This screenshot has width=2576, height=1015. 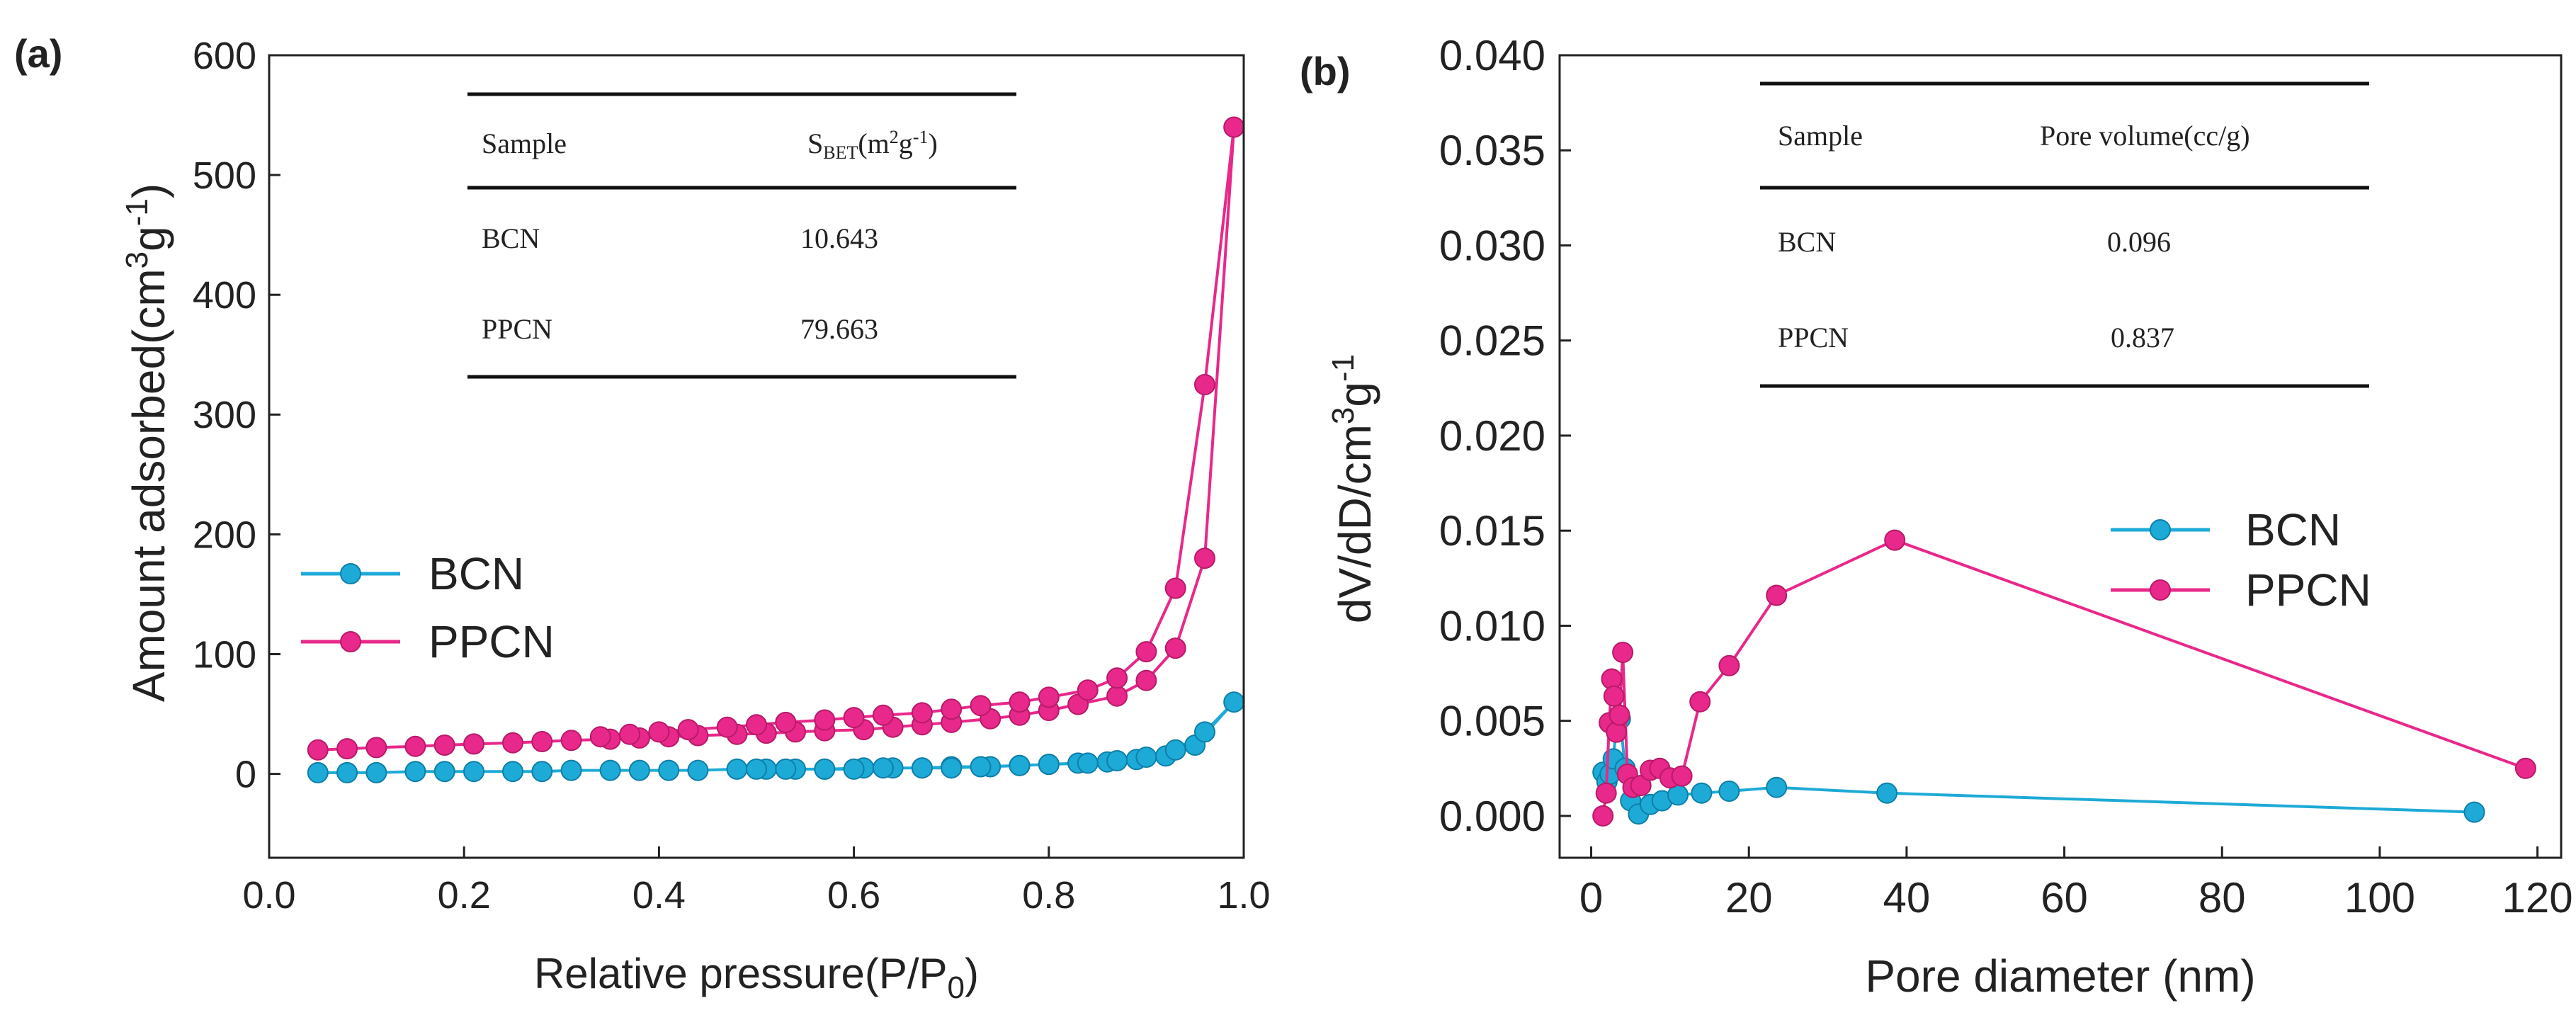 I want to click on x-tick-label: 40, so click(x=1907, y=898).